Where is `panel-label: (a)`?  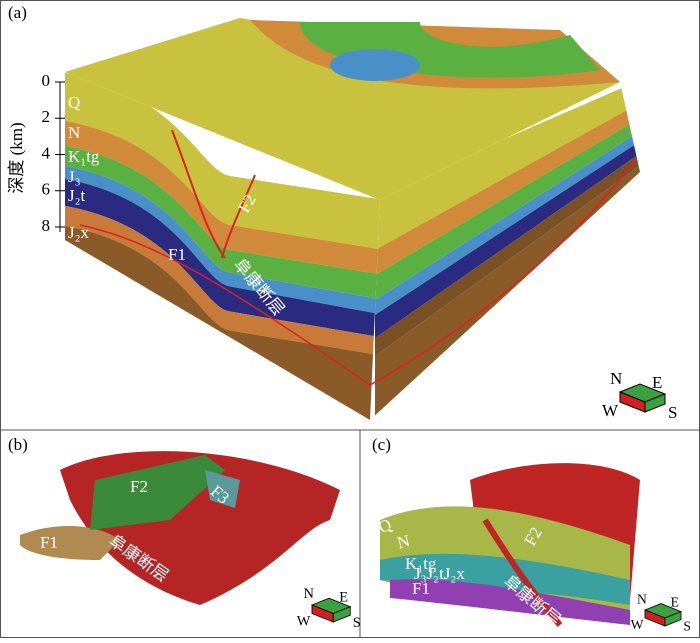
panel-label: (a) is located at coordinates (17, 12).